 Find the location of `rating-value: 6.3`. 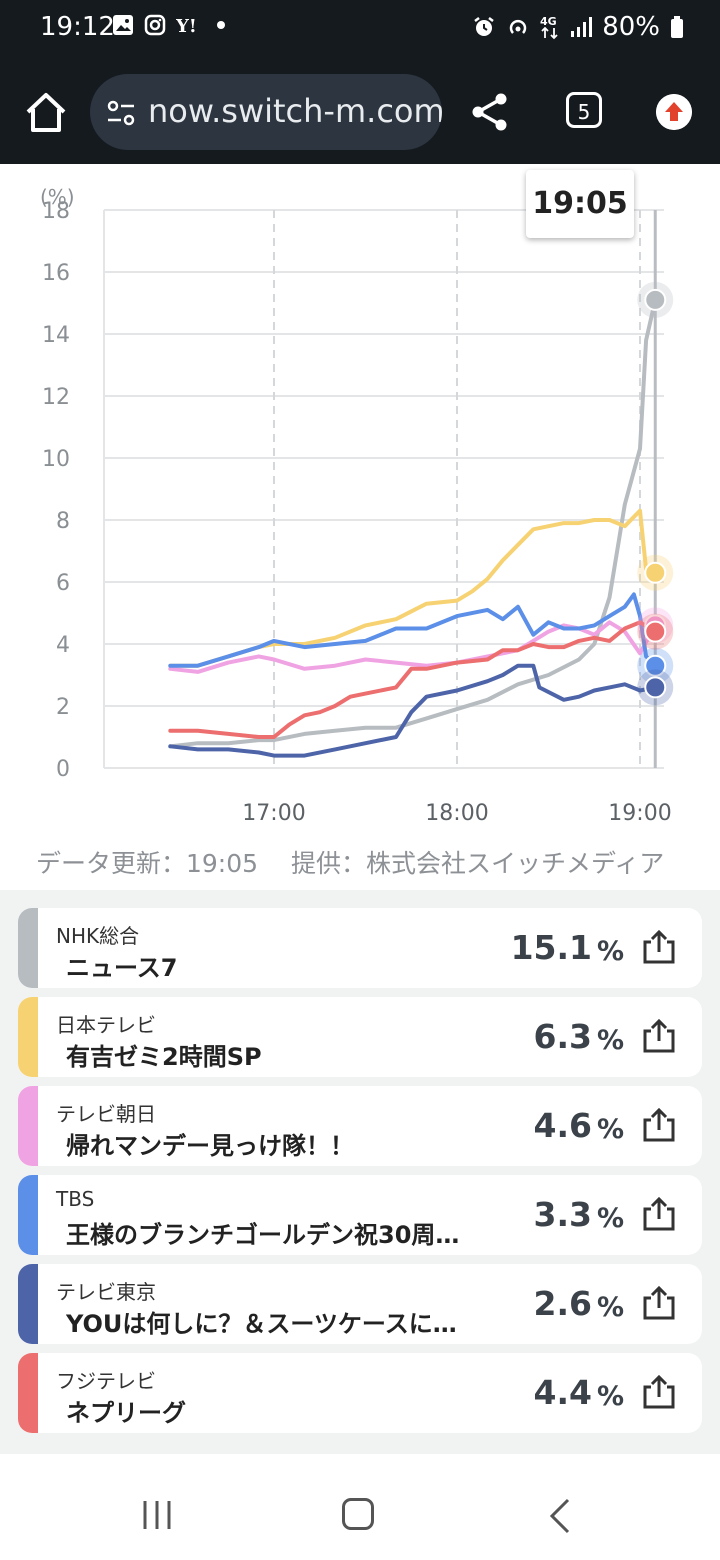

rating-value: 6.3 is located at coordinates (562, 1036).